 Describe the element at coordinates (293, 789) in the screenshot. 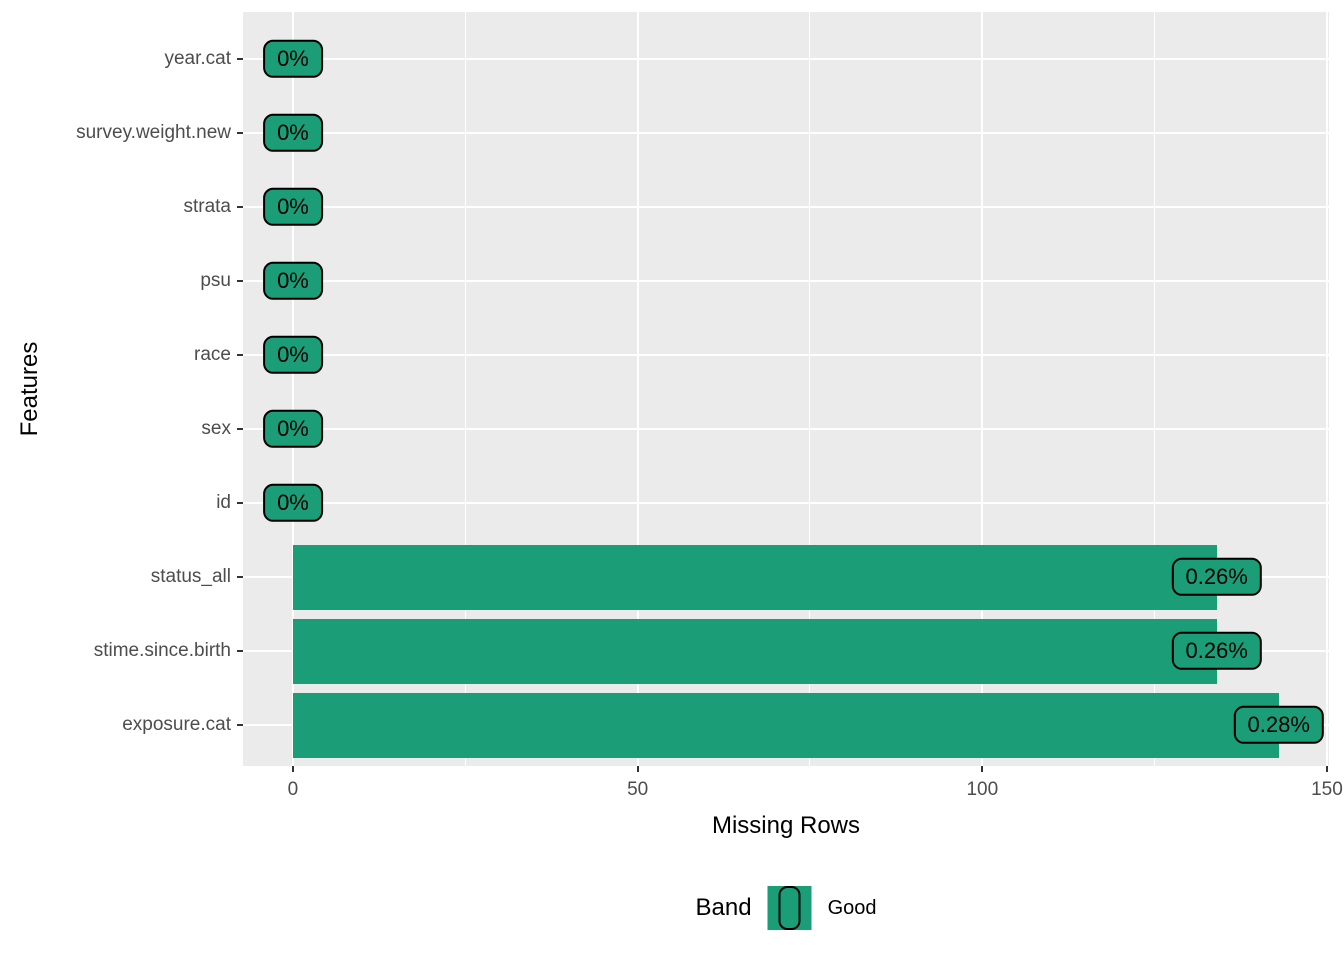

I see `x-tick-label: 0` at that location.